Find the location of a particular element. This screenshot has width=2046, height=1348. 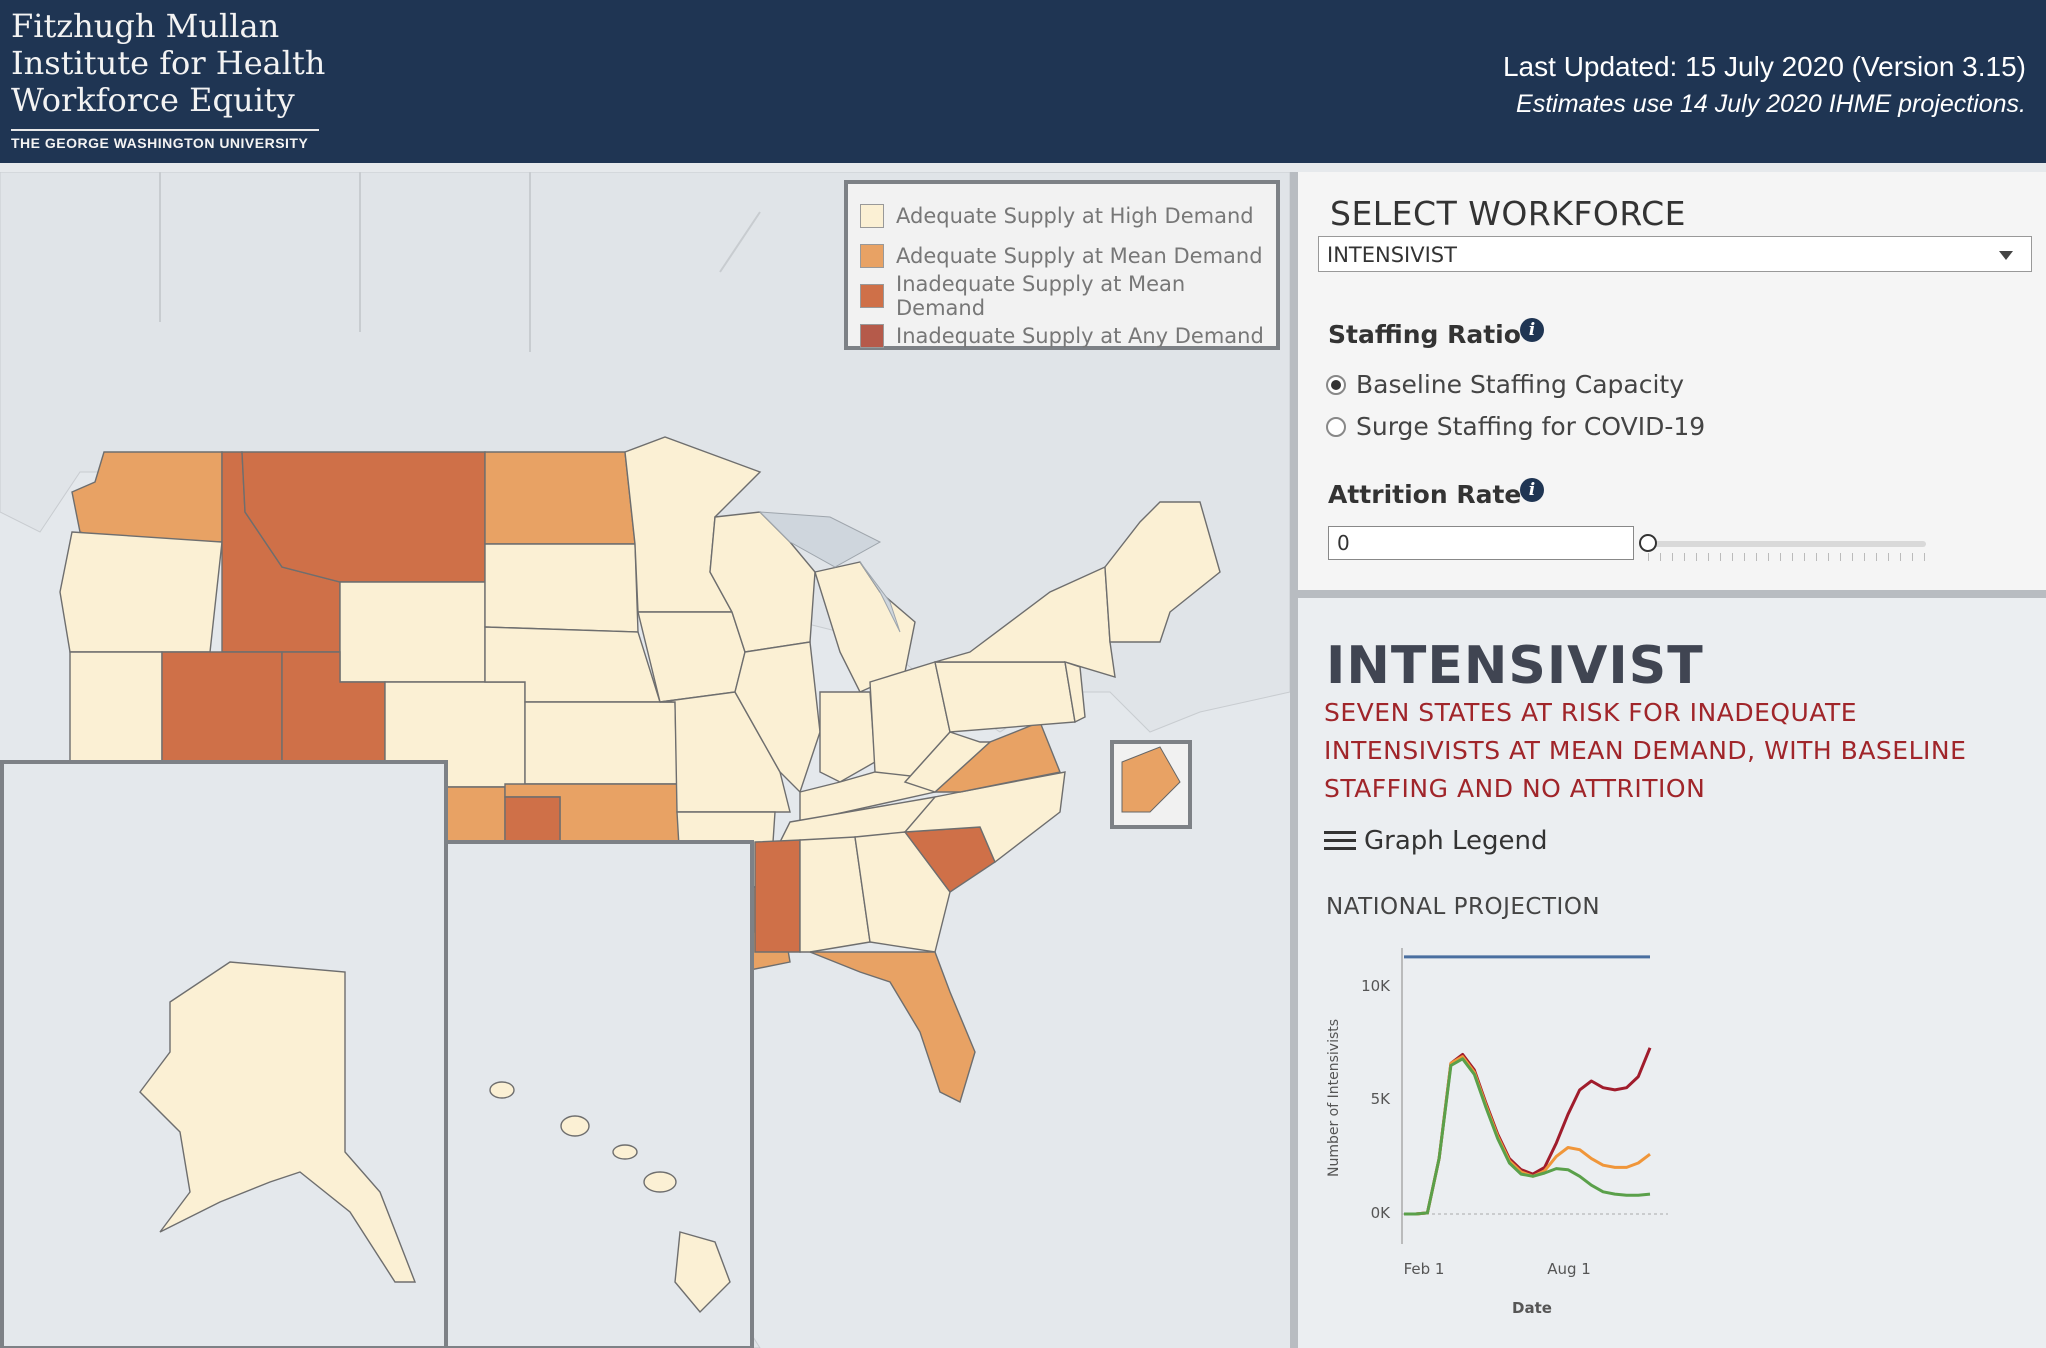

state-new-england is located at coordinates (1162, 572).